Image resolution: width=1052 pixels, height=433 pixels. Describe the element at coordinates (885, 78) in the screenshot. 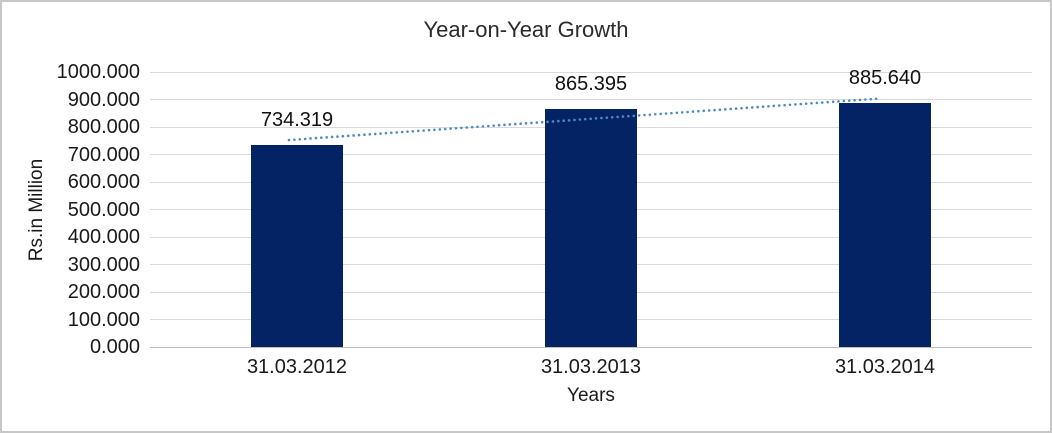

I see `bar-value-label: 885.640` at that location.